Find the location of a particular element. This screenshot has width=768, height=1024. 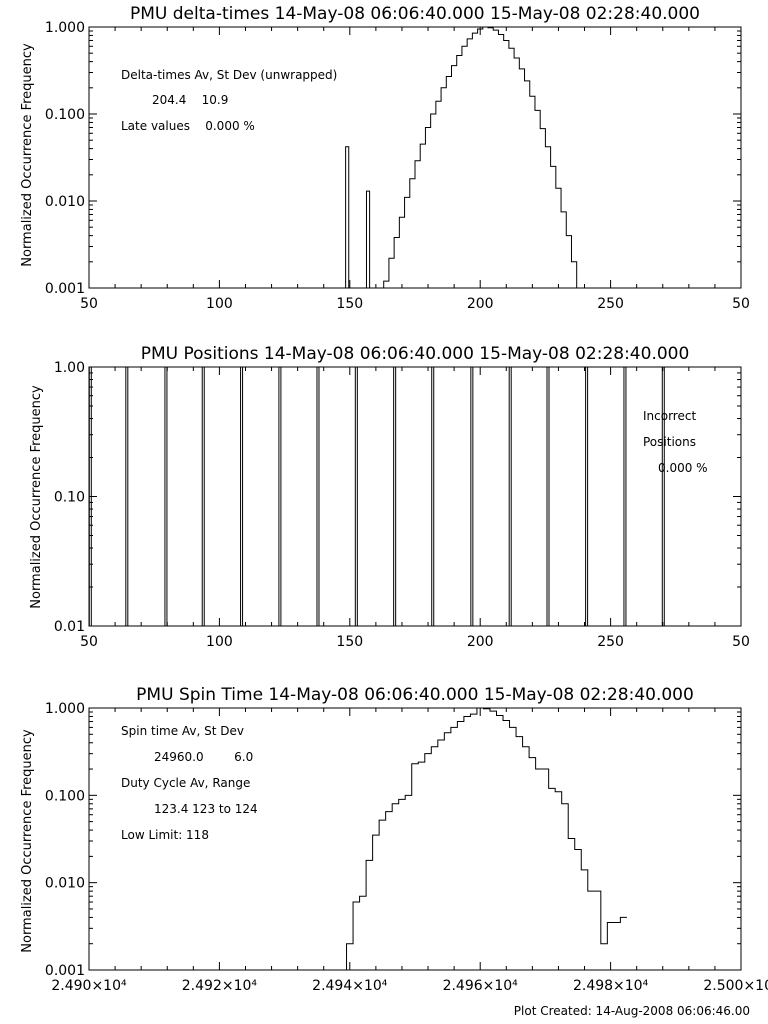

x-tick-label: 2.498×10⁴ is located at coordinates (611, 986).